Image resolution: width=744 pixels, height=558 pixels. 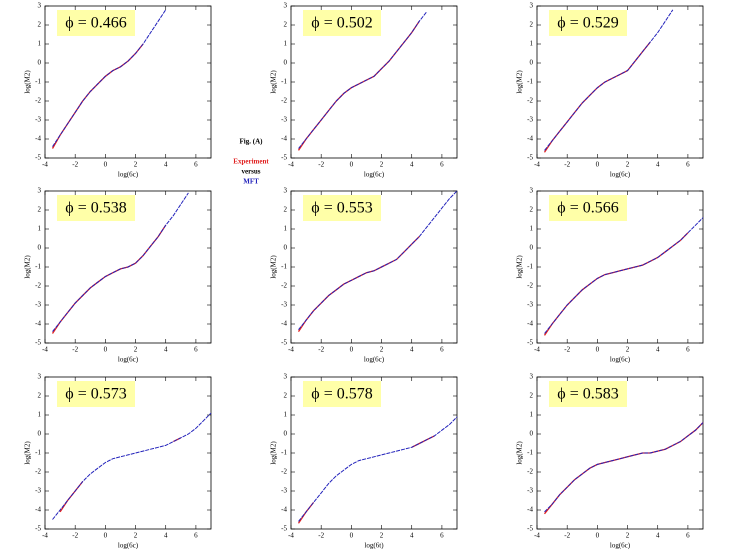 I want to click on chart-title: ϕ = 0.466, so click(x=95, y=23).